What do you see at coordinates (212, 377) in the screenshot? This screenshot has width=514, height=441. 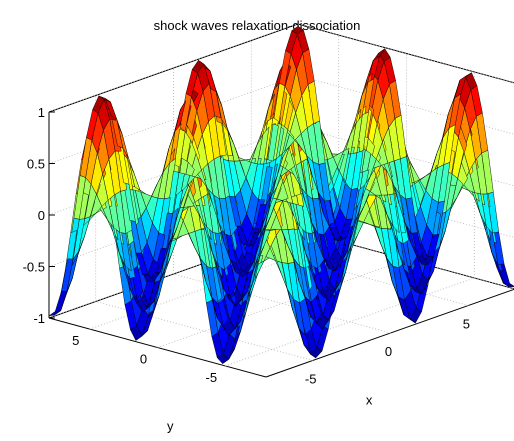 I see `y-tick-label: -5` at bounding box center [212, 377].